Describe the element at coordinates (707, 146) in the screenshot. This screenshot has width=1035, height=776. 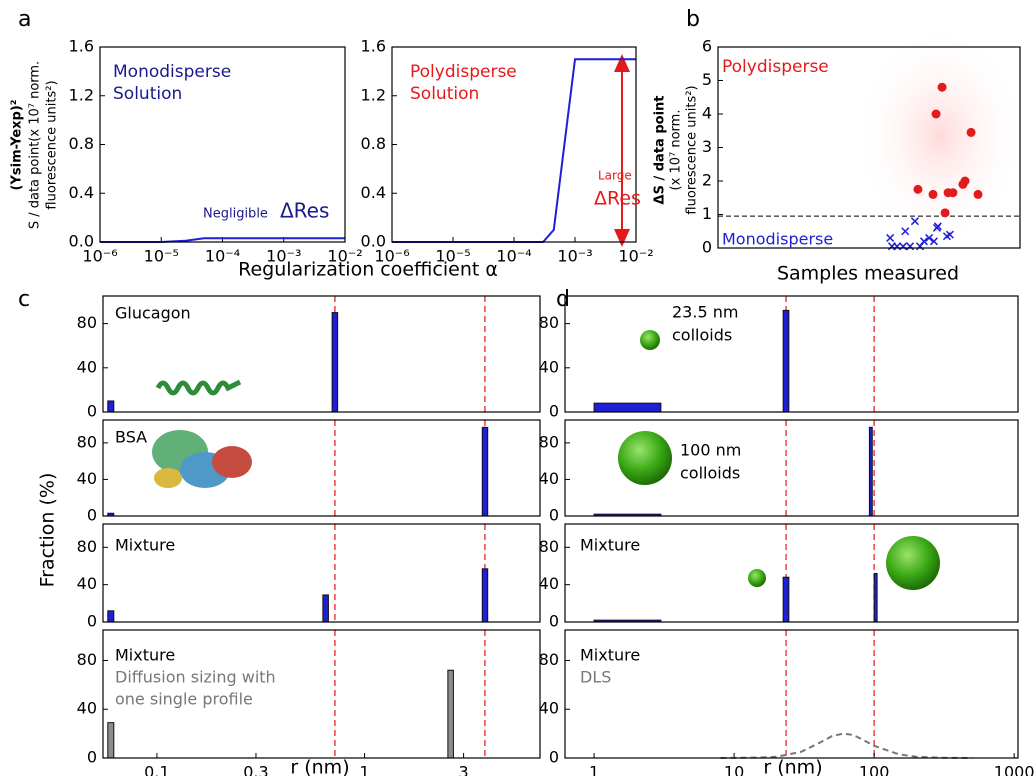
I see `y-tick-label: 3` at that location.